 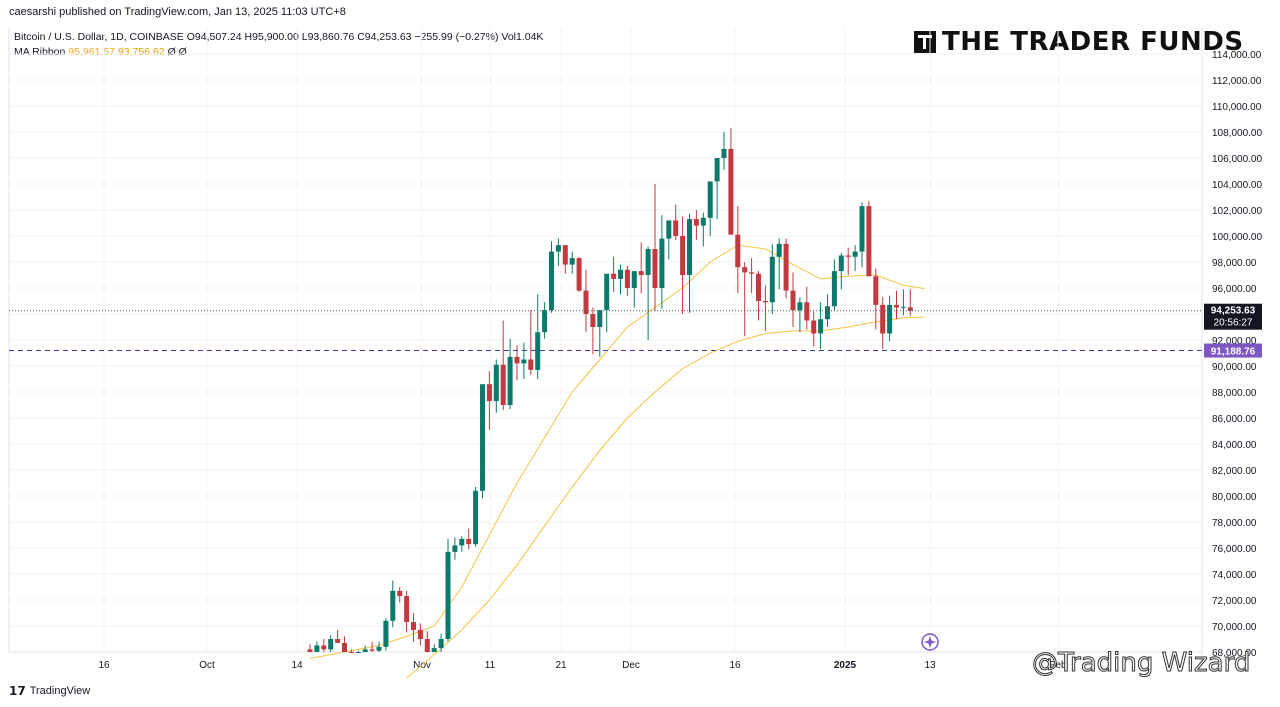 I want to click on legend-ma-label: MA Ribbon, so click(x=40, y=52).